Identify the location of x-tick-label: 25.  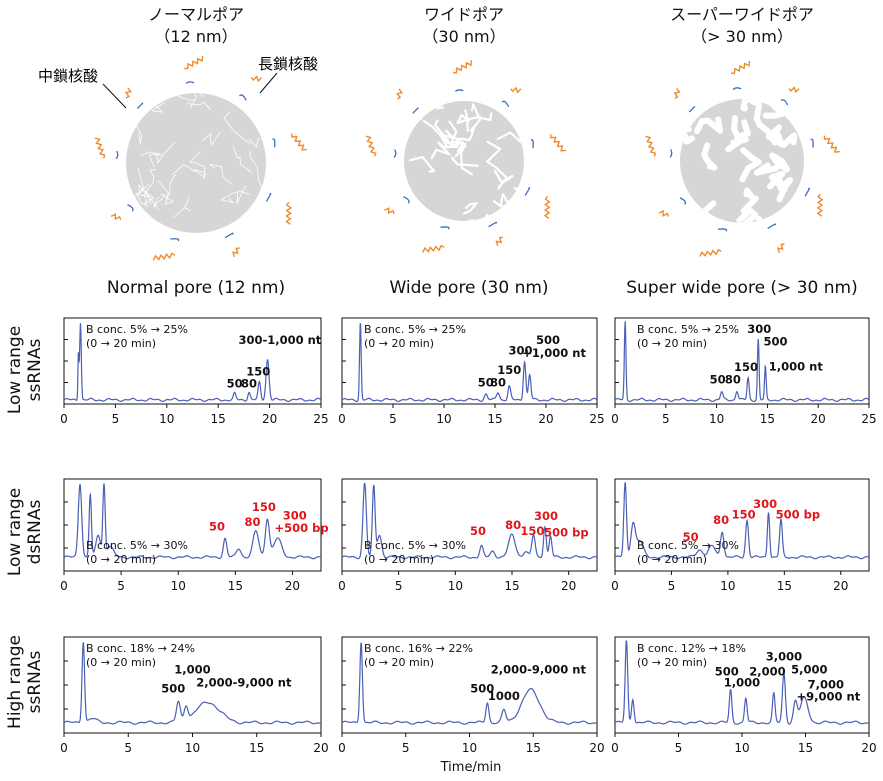
(868, 419).